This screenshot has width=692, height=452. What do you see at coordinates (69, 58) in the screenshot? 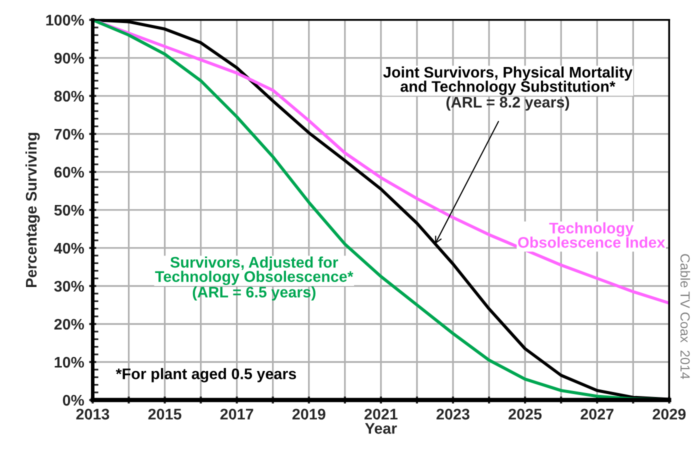
I see `y-tick-label: 90%` at bounding box center [69, 58].